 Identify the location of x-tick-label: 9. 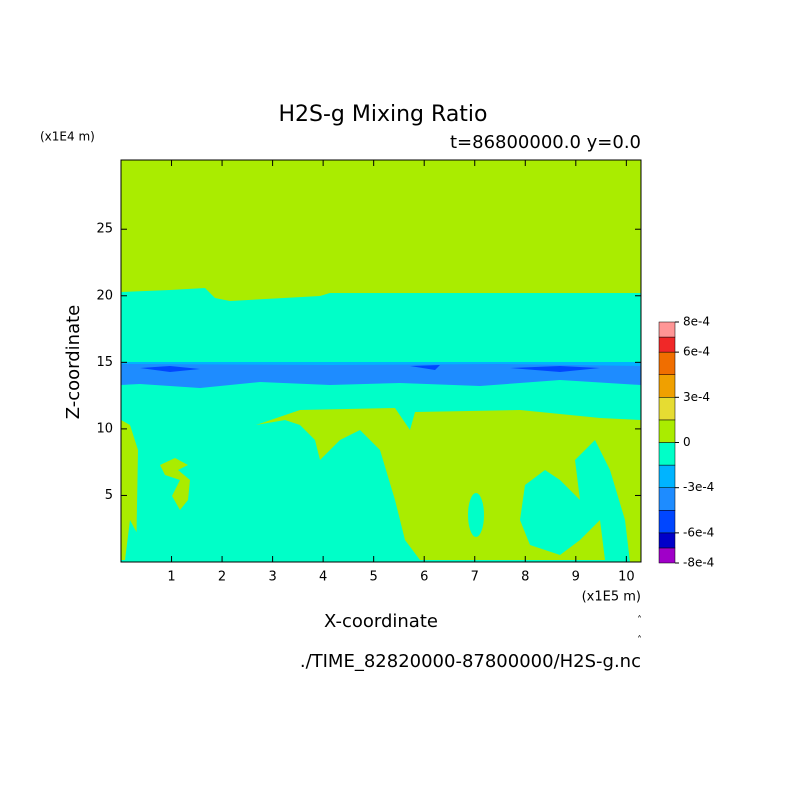
(576, 577).